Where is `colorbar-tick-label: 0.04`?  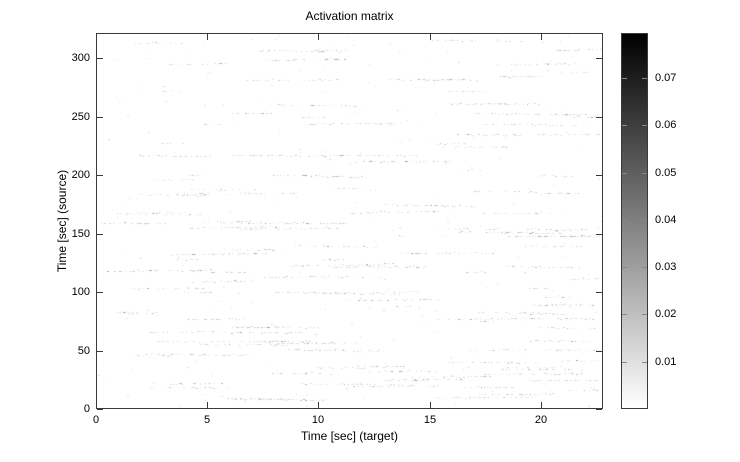 colorbar-tick-label: 0.04 is located at coordinates (666, 220).